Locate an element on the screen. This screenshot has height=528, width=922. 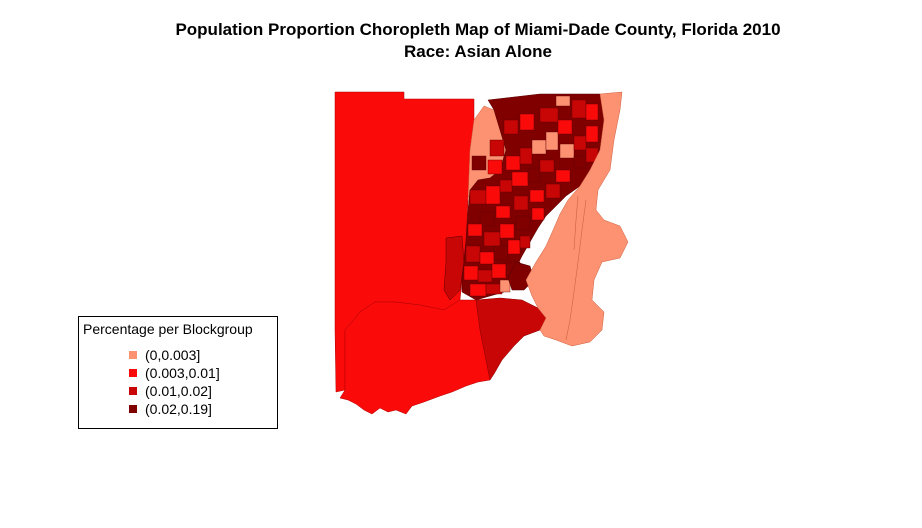
key-biscayne-outline is located at coordinates (576, 223).